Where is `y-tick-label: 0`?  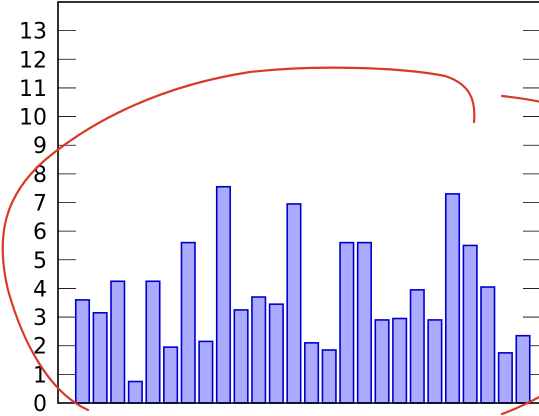
y-tick-label: 0 is located at coordinates (40, 404).